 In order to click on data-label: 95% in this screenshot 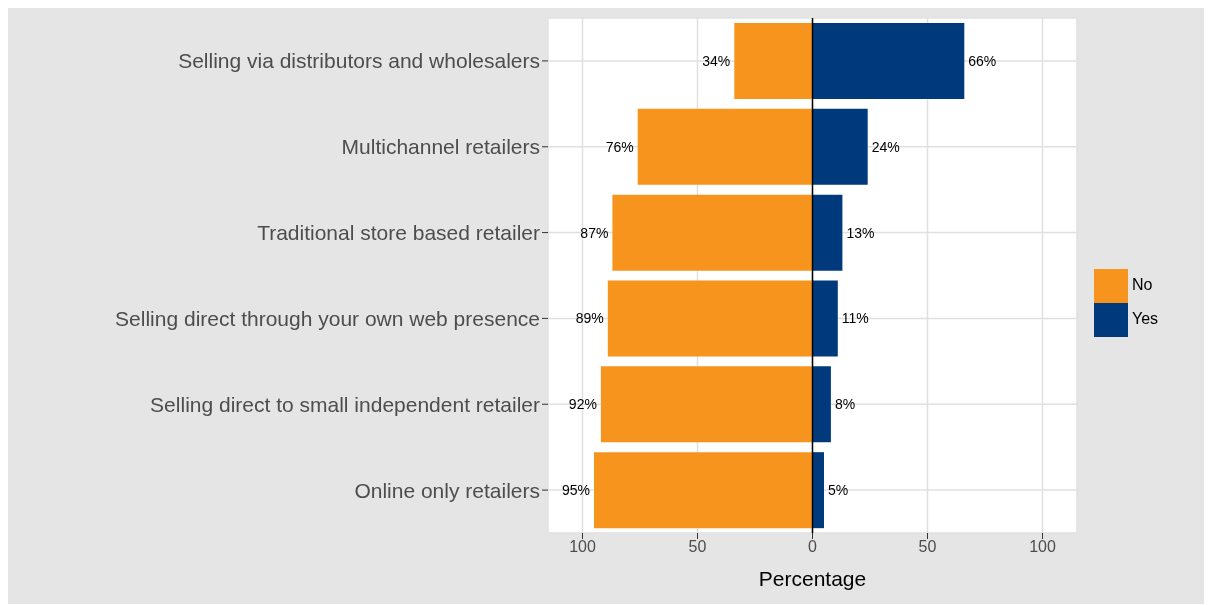, I will do `click(575, 490)`.